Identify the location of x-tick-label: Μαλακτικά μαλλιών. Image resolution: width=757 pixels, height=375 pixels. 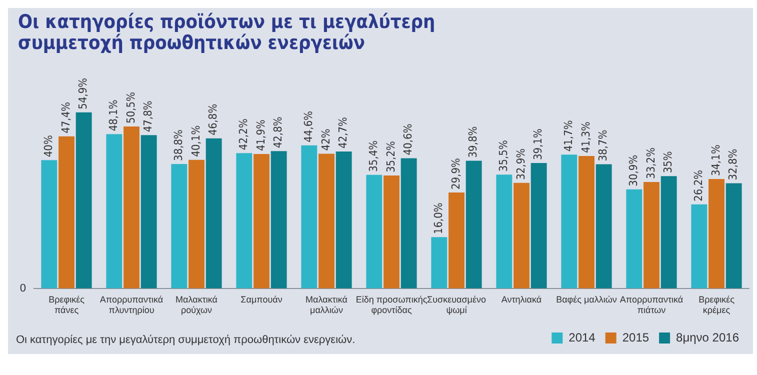
(327, 305).